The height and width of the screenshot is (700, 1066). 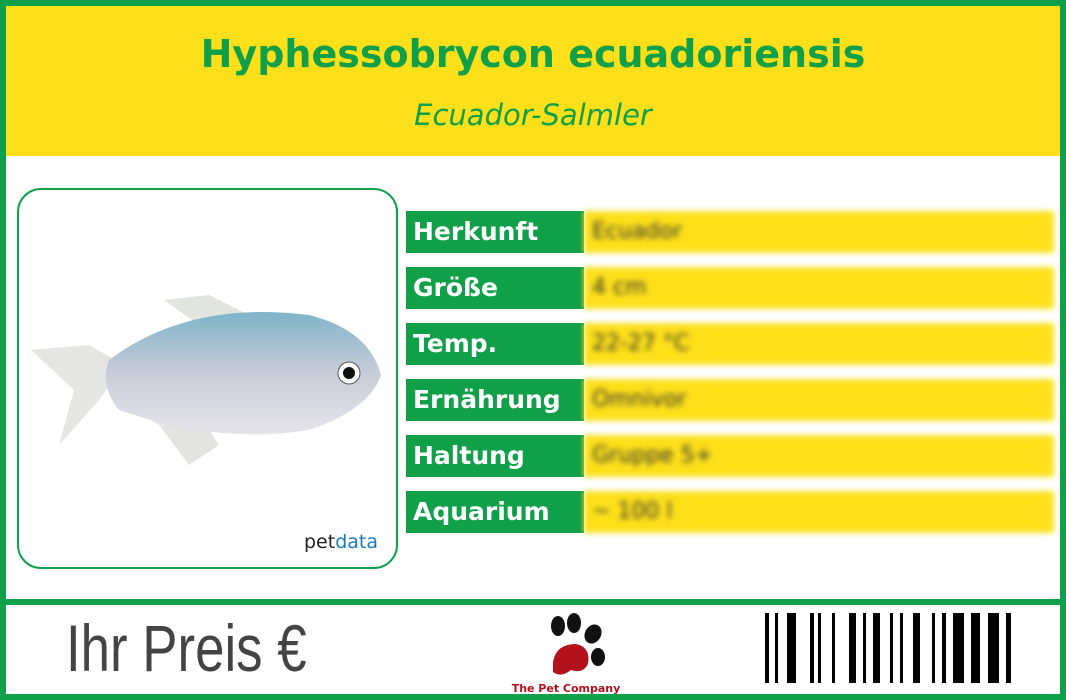 I want to click on common-name: Ecuador-Salmler, so click(x=533, y=115).